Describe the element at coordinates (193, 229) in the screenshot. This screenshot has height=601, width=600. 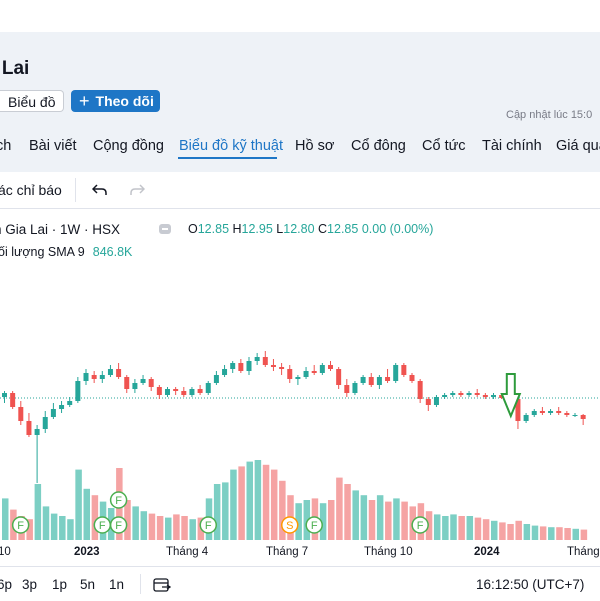
I see `open-label: O` at that location.